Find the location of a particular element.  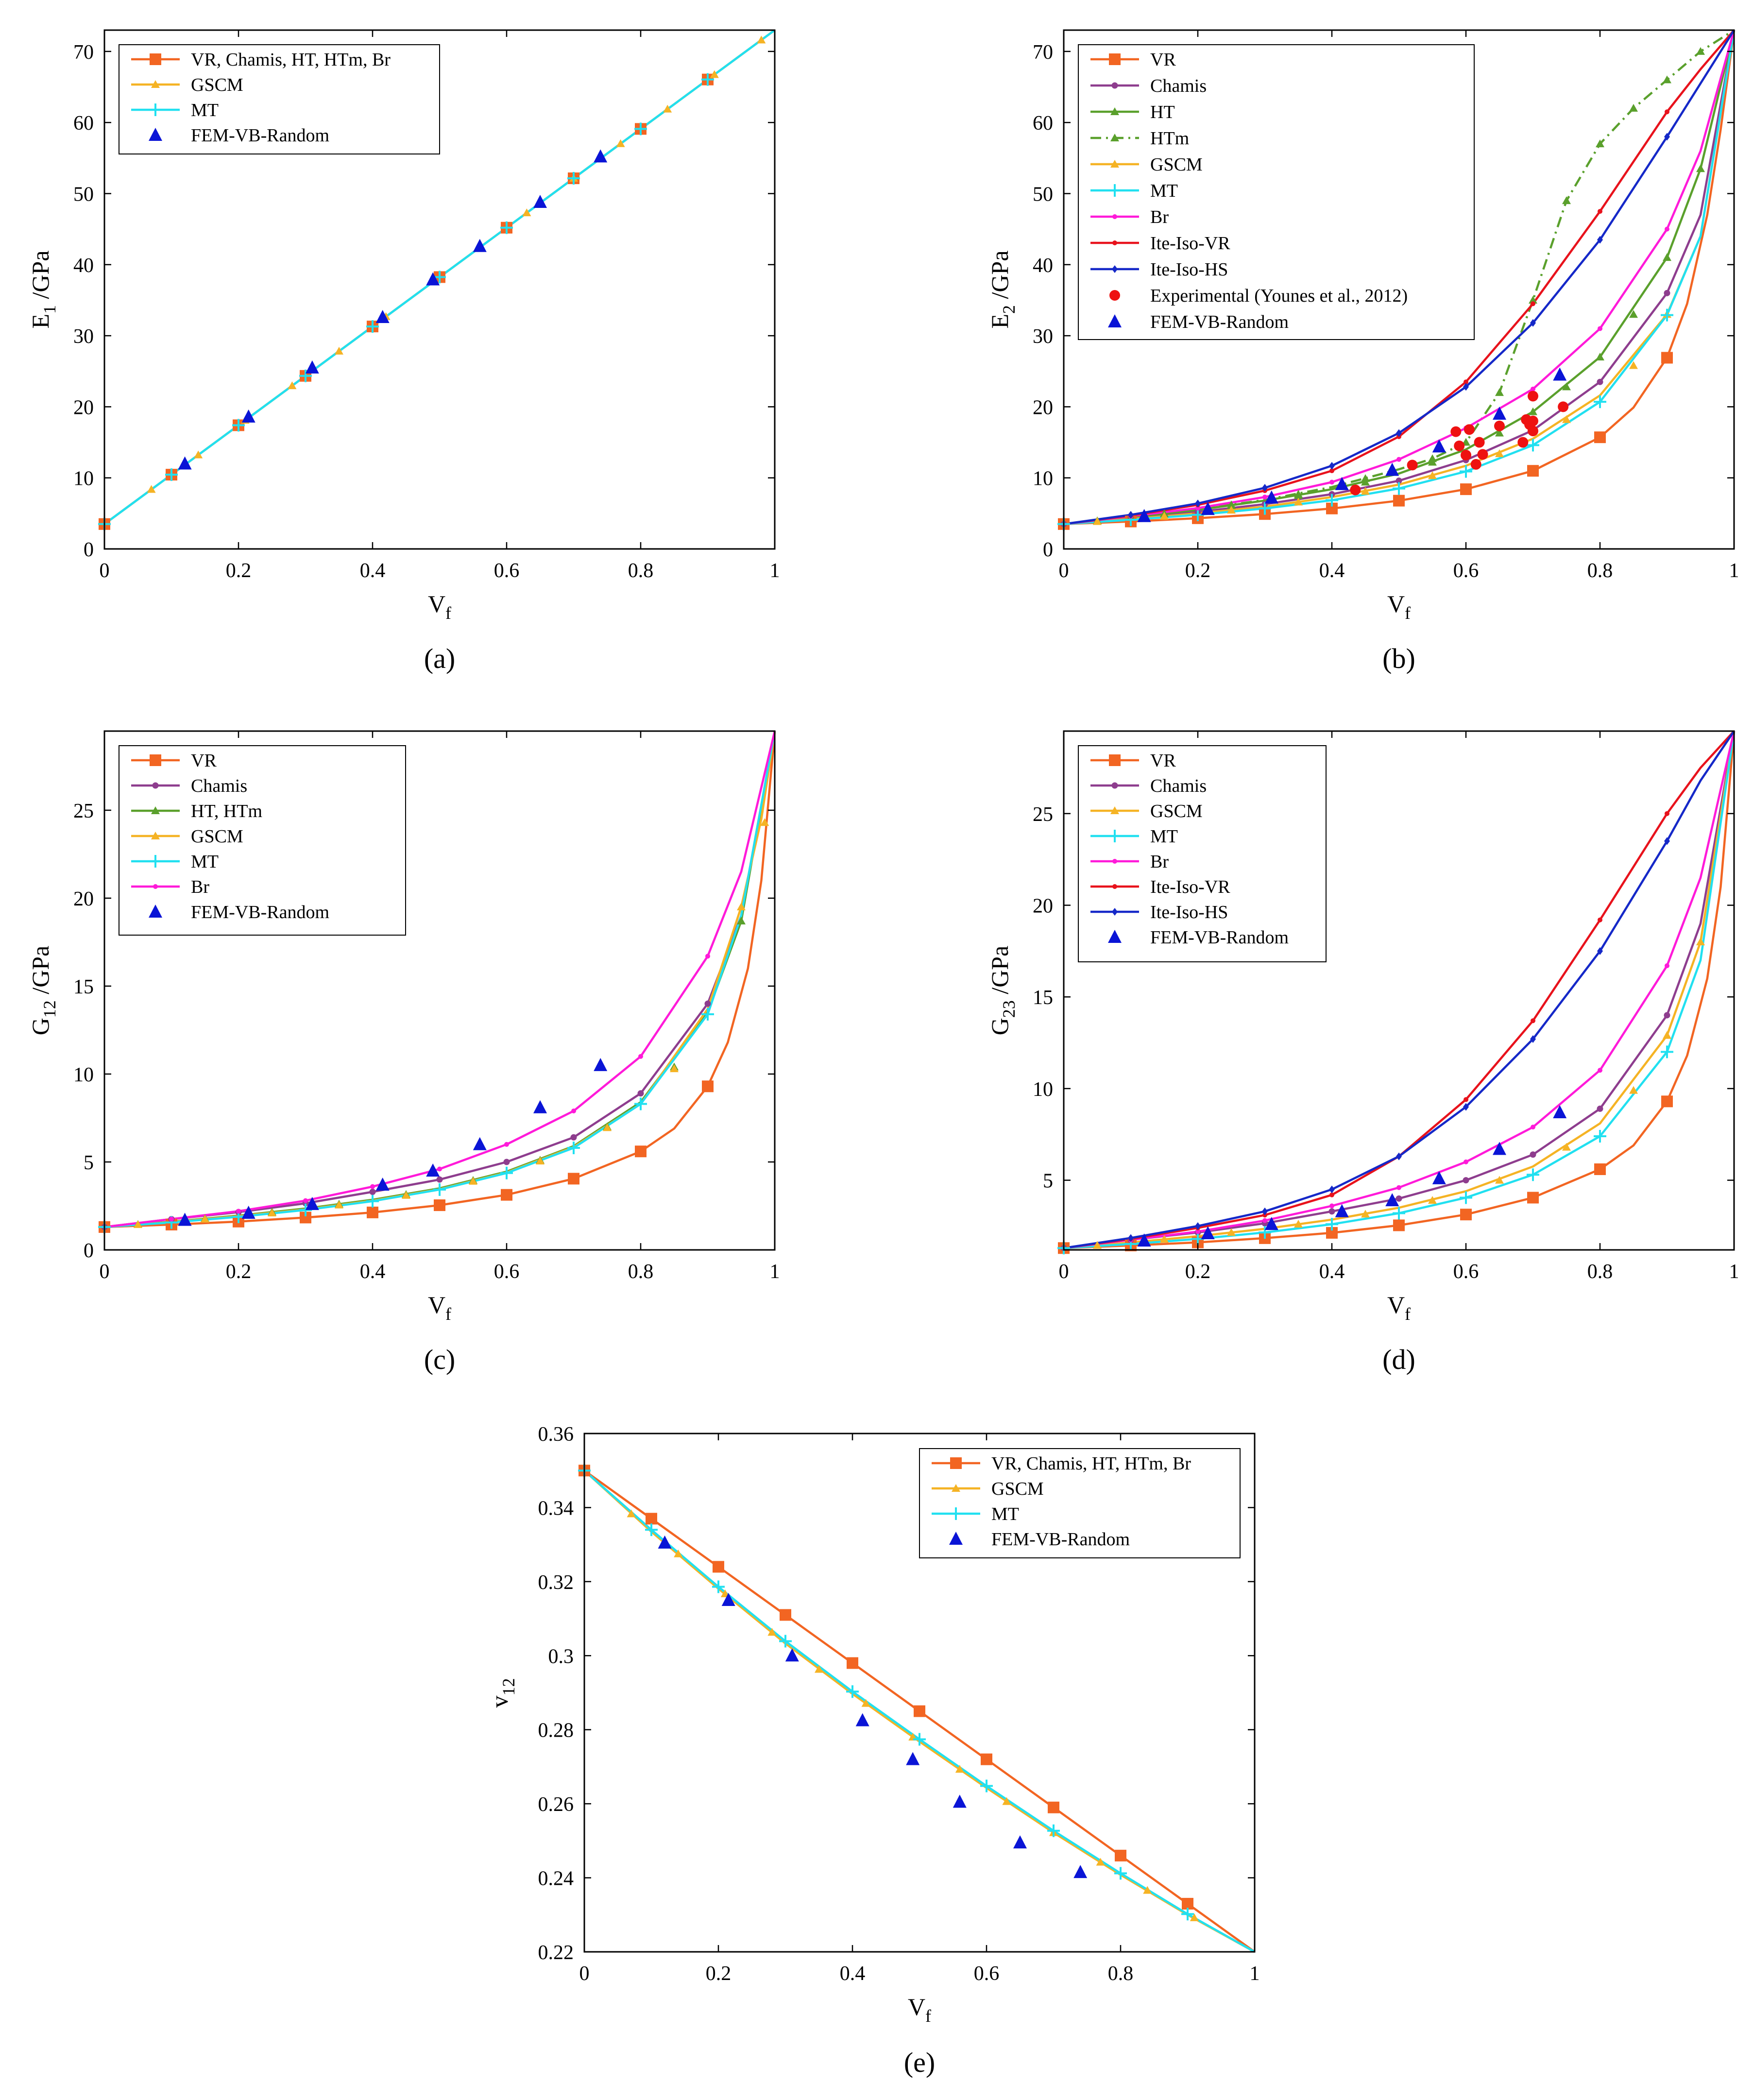

legend-label-vr: VR, Chamis, HT, HTm, Br is located at coordinates (291, 60).